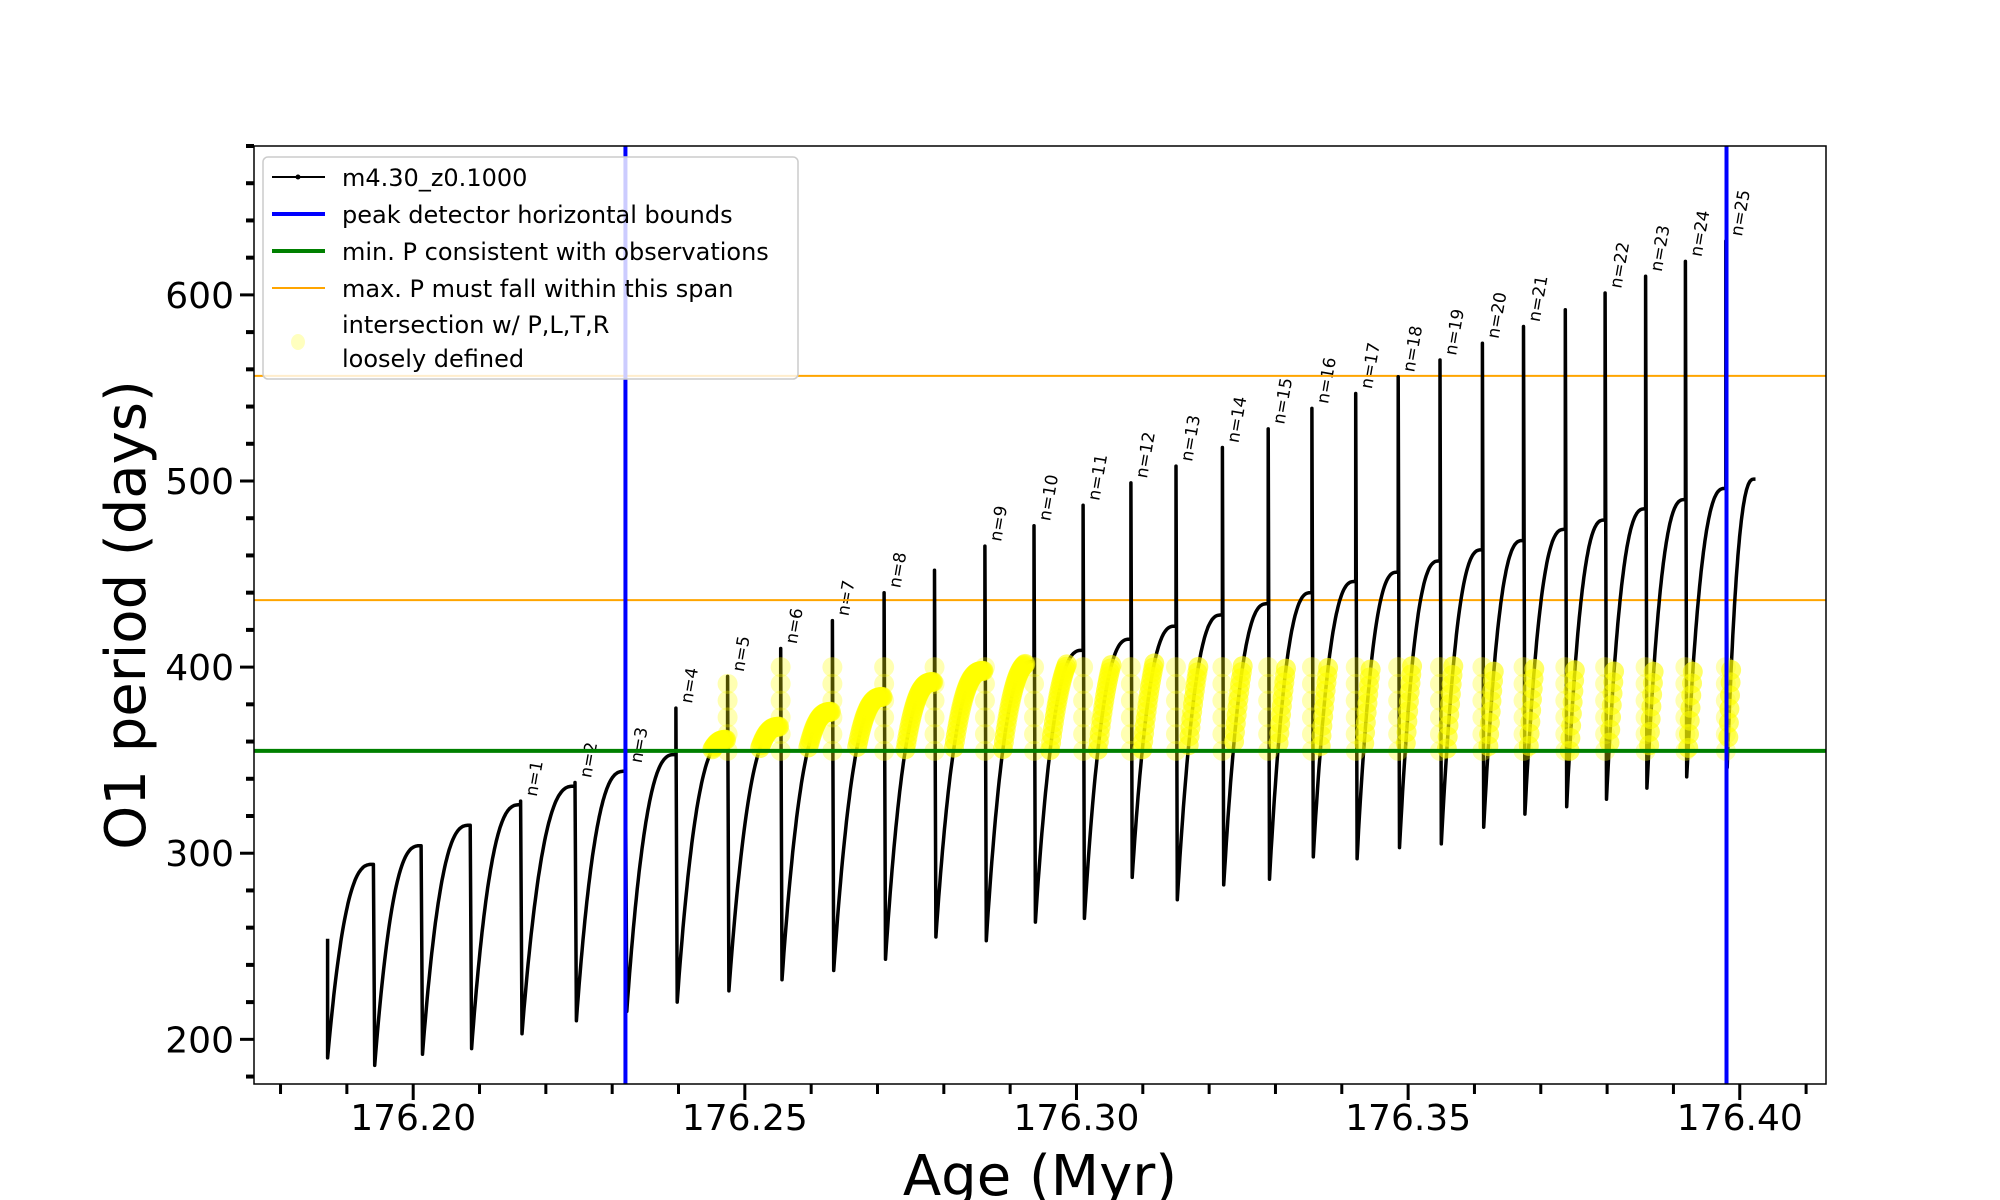 This screenshot has width=2000, height=1200. Describe the element at coordinates (199, 854) in the screenshot. I see `y-tick-label: 300` at that location.